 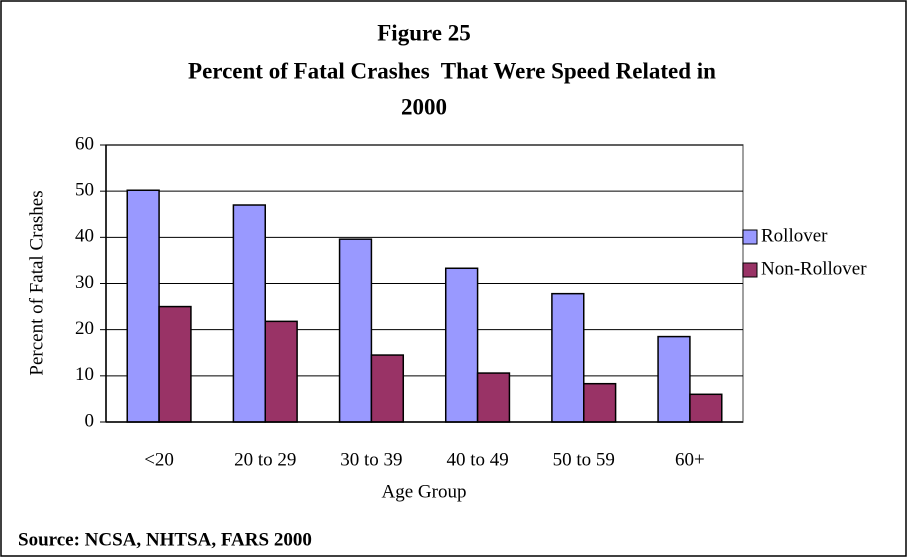 What do you see at coordinates (423, 32) in the screenshot?
I see `chart-title: Figure 25` at bounding box center [423, 32].